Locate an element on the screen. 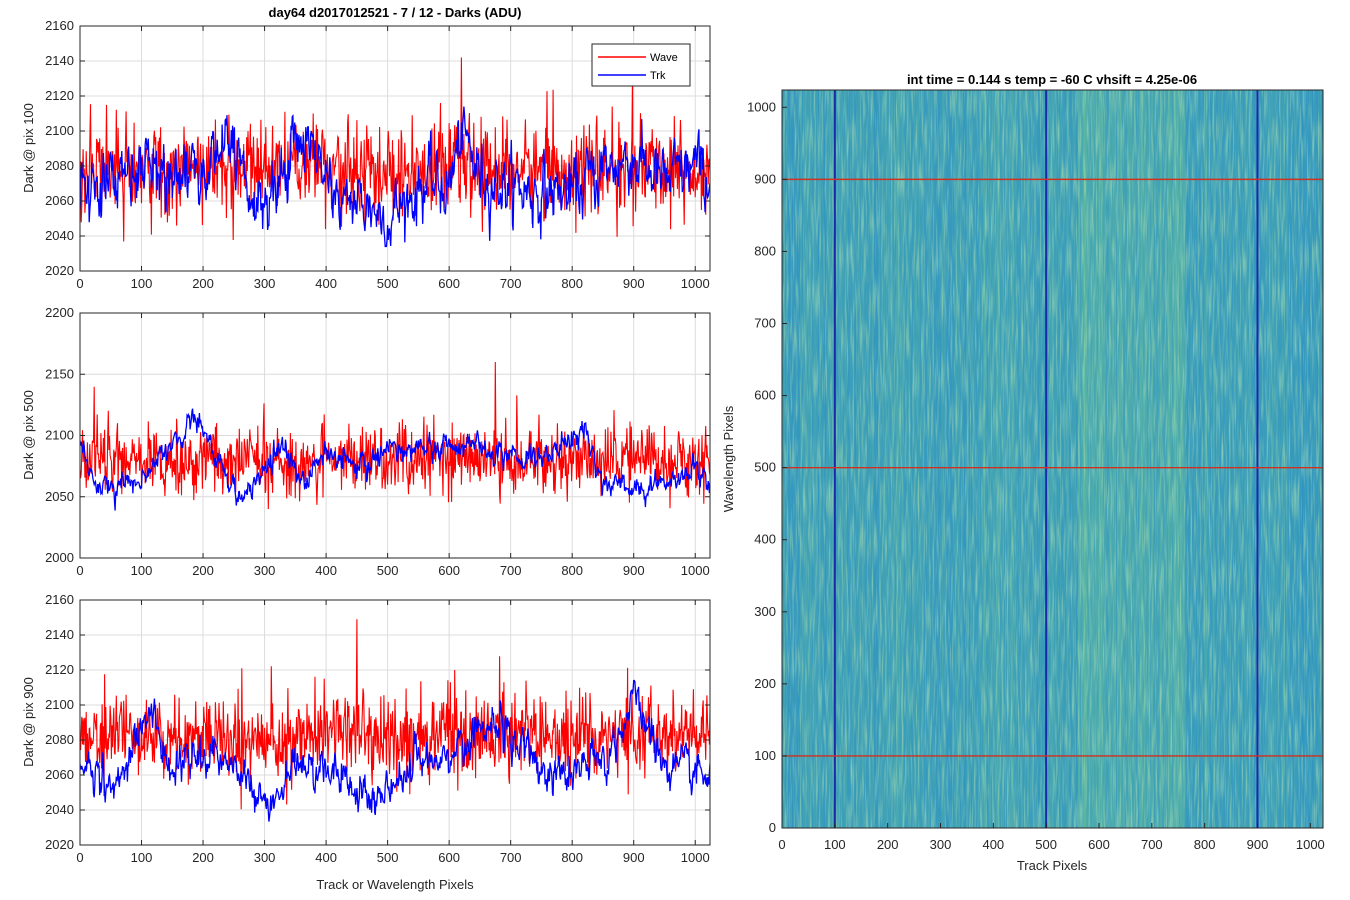 Image resolution: width=1350 pixels, height=900 pixels. y-tick-label: 600 is located at coordinates (765, 395).